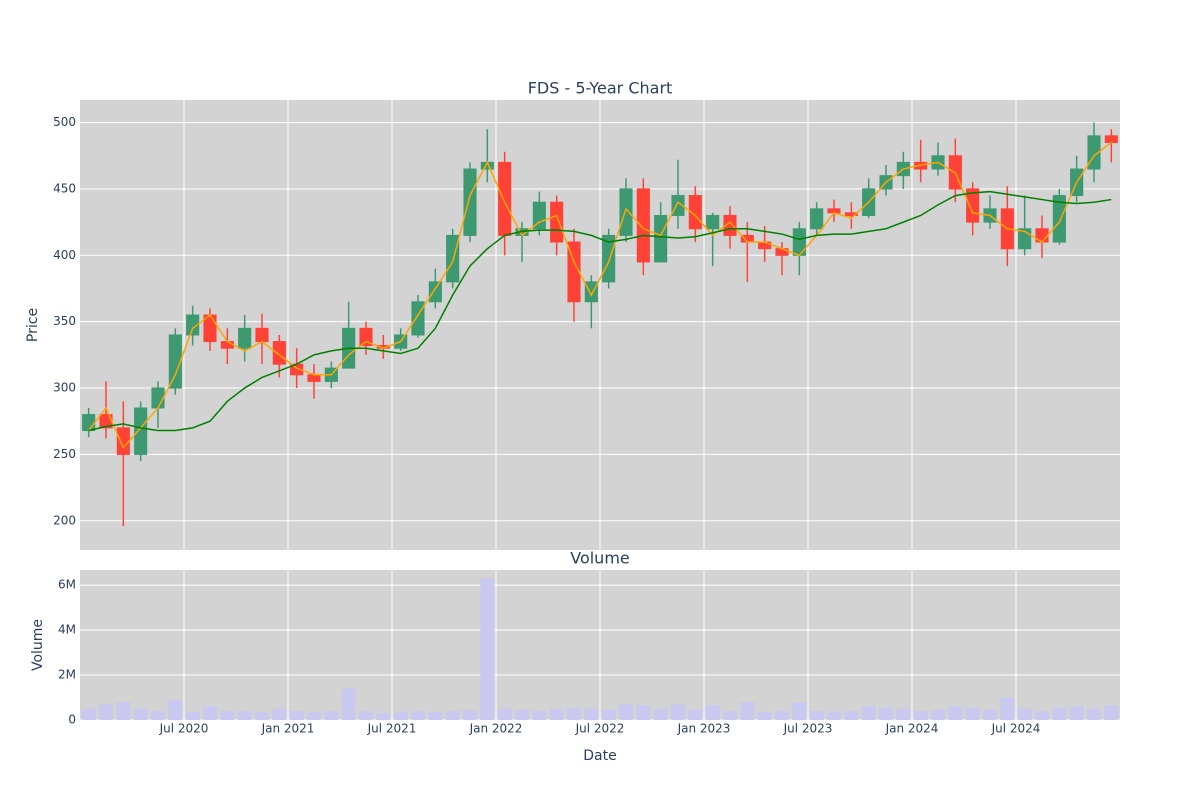 This screenshot has height=800, width=1200. I want to click on y-tick-label: 350, so click(64, 321).